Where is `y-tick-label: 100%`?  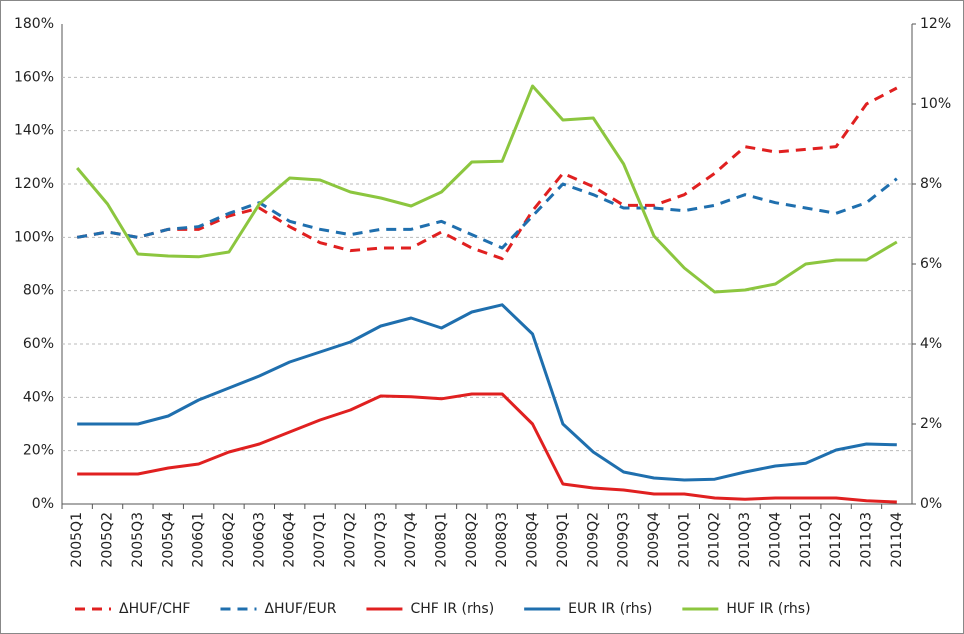
y-tick-label: 100% is located at coordinates (34, 237).